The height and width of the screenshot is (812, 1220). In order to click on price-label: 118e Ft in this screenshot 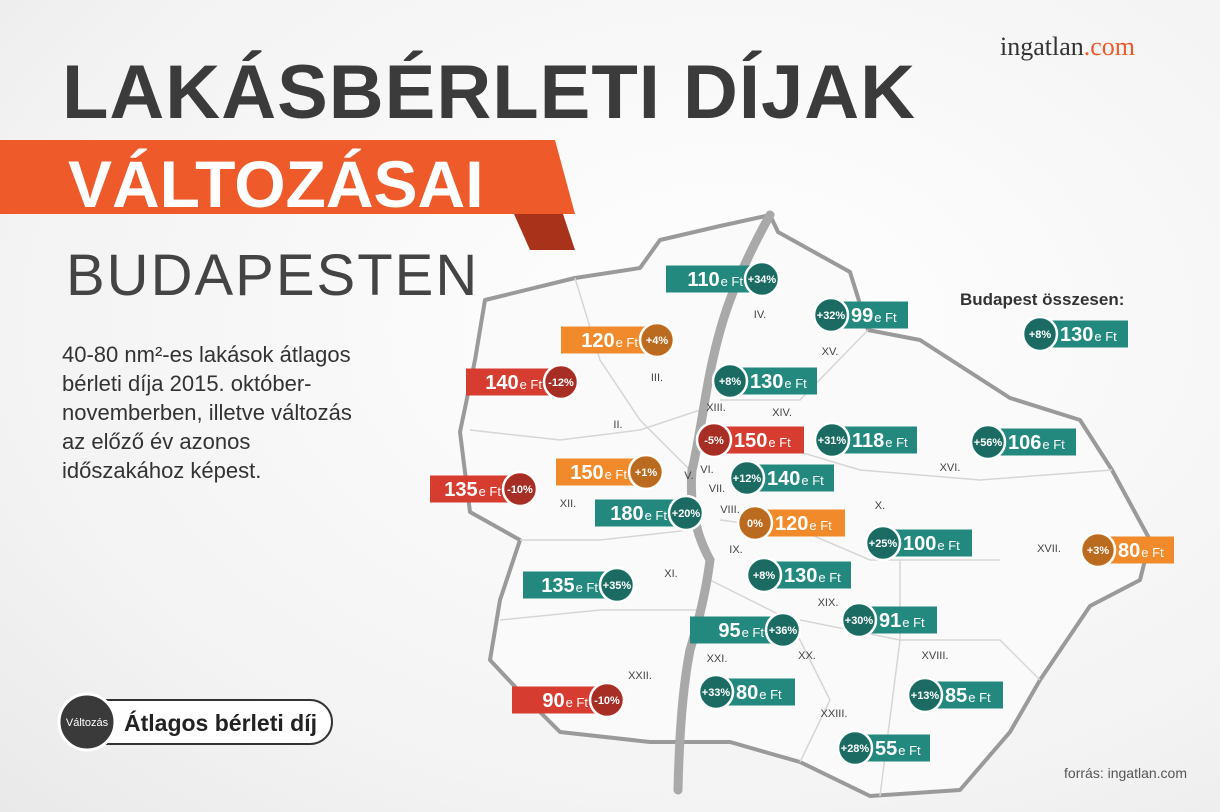, I will do `click(880, 441)`.